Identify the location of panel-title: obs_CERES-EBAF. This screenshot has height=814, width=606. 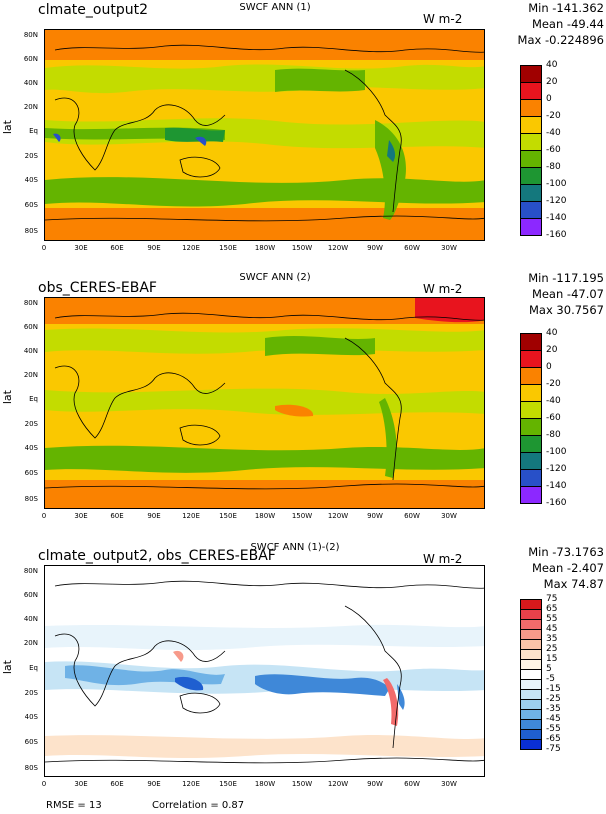
(97, 288).